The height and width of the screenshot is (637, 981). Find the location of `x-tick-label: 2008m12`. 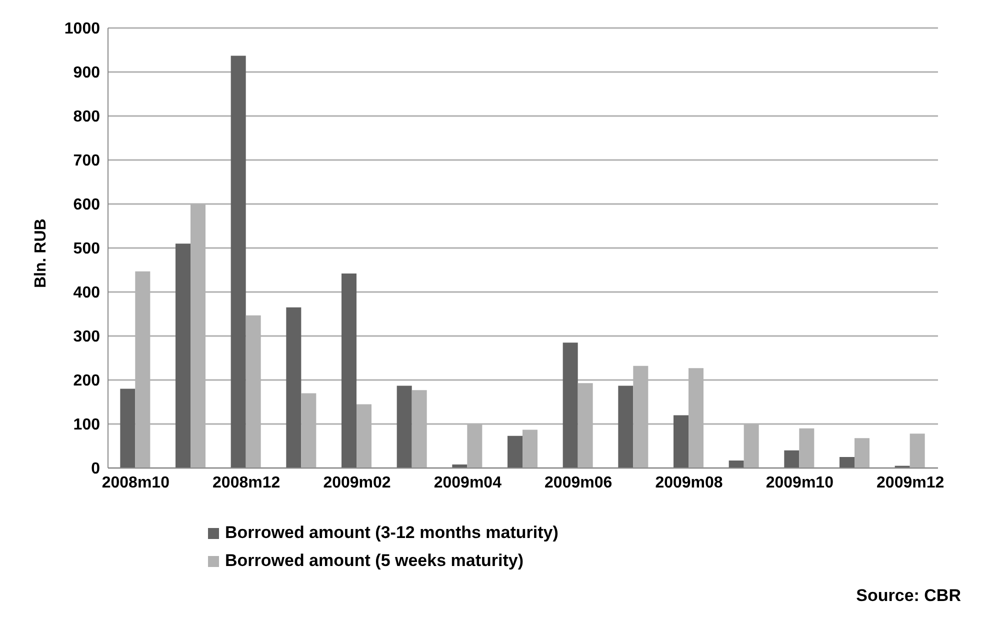

x-tick-label: 2008m12 is located at coordinates (246, 483).